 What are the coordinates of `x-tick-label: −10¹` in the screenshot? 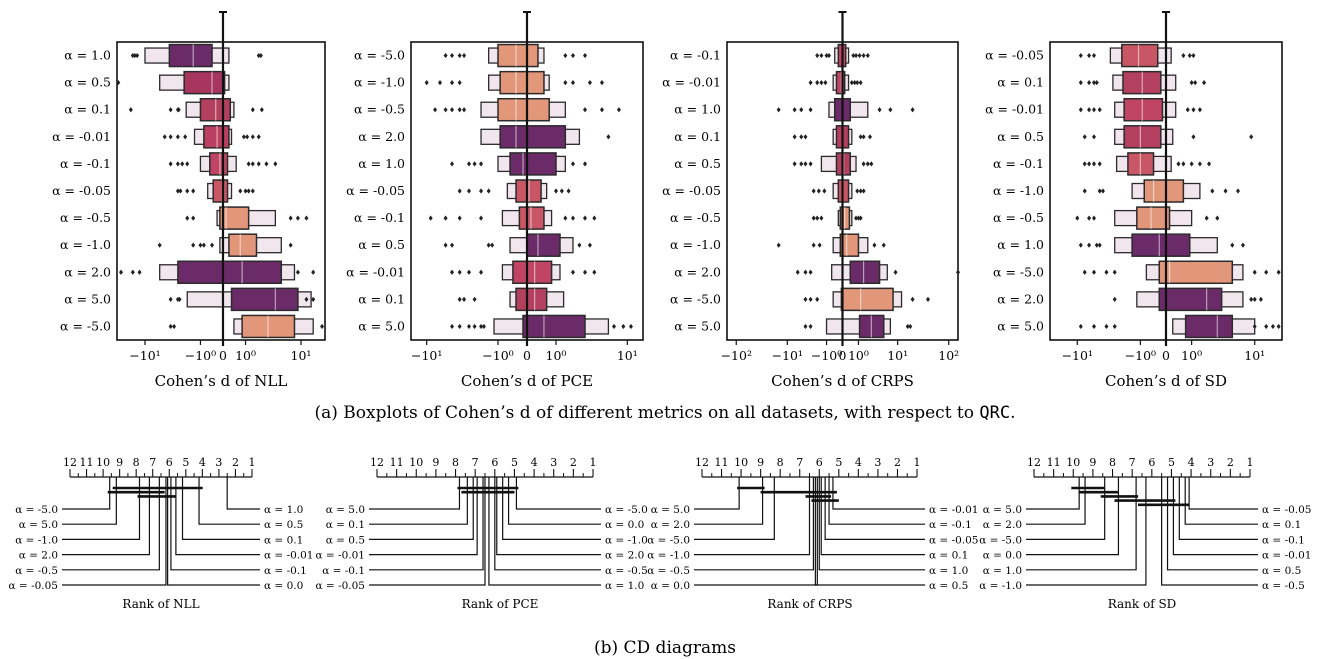 It's located at (426, 355).